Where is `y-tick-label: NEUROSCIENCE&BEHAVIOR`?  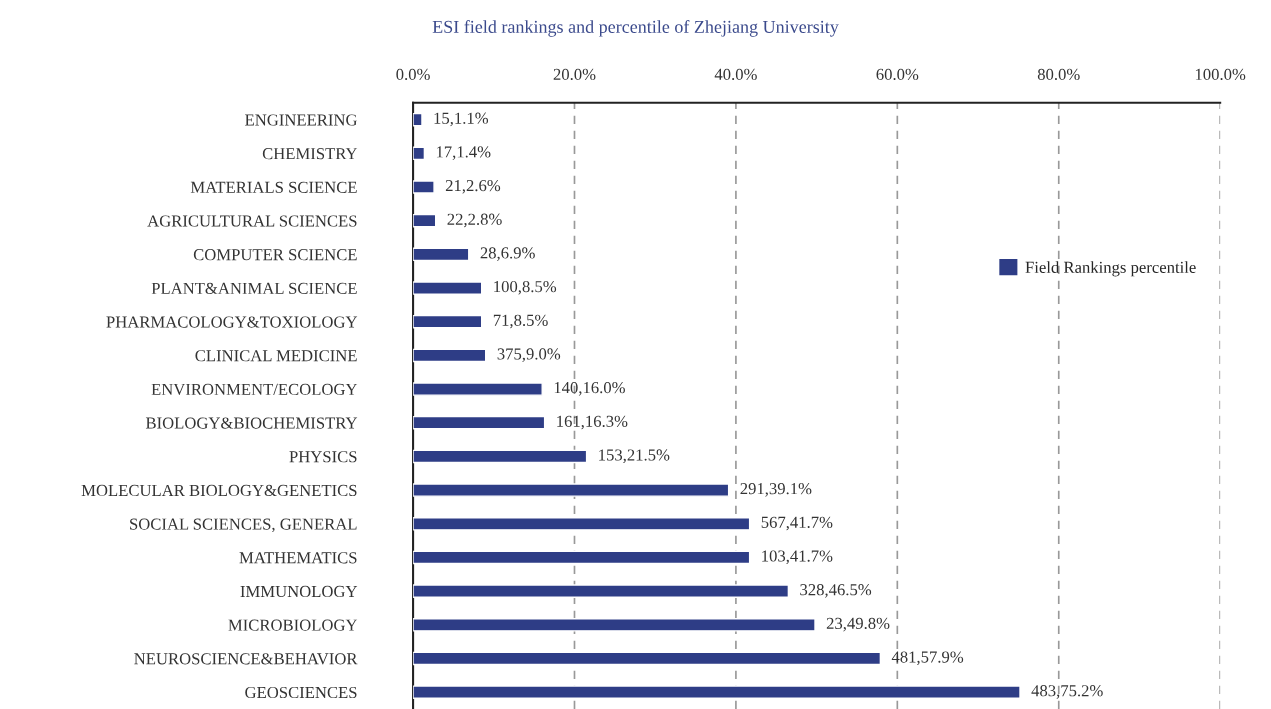 y-tick-label: NEUROSCIENCE&BEHAVIOR is located at coordinates (246, 659).